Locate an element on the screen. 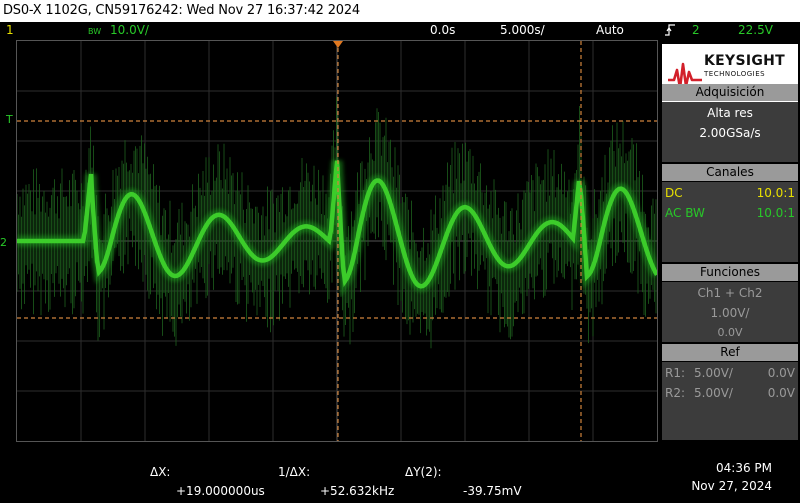 Image resolution: width=800 pixels, height=503 pixels. acquisition-mode: Alta res is located at coordinates (730, 113).